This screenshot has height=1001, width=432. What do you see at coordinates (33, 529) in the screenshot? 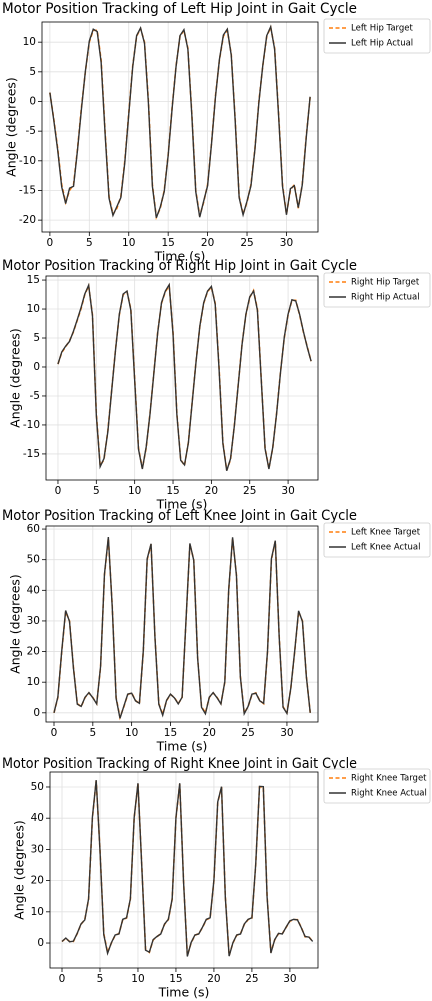
I see `y-tick-label: 60` at bounding box center [33, 529].